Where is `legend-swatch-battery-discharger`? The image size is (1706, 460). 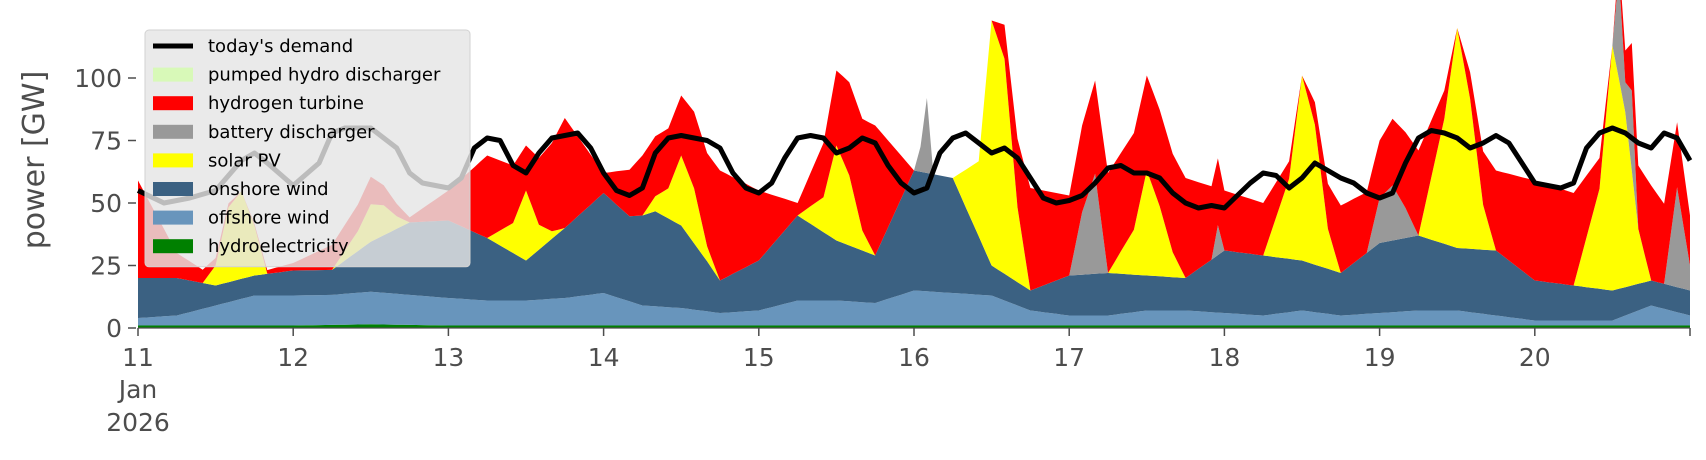
legend-swatch-battery-discharger is located at coordinates (173, 131).